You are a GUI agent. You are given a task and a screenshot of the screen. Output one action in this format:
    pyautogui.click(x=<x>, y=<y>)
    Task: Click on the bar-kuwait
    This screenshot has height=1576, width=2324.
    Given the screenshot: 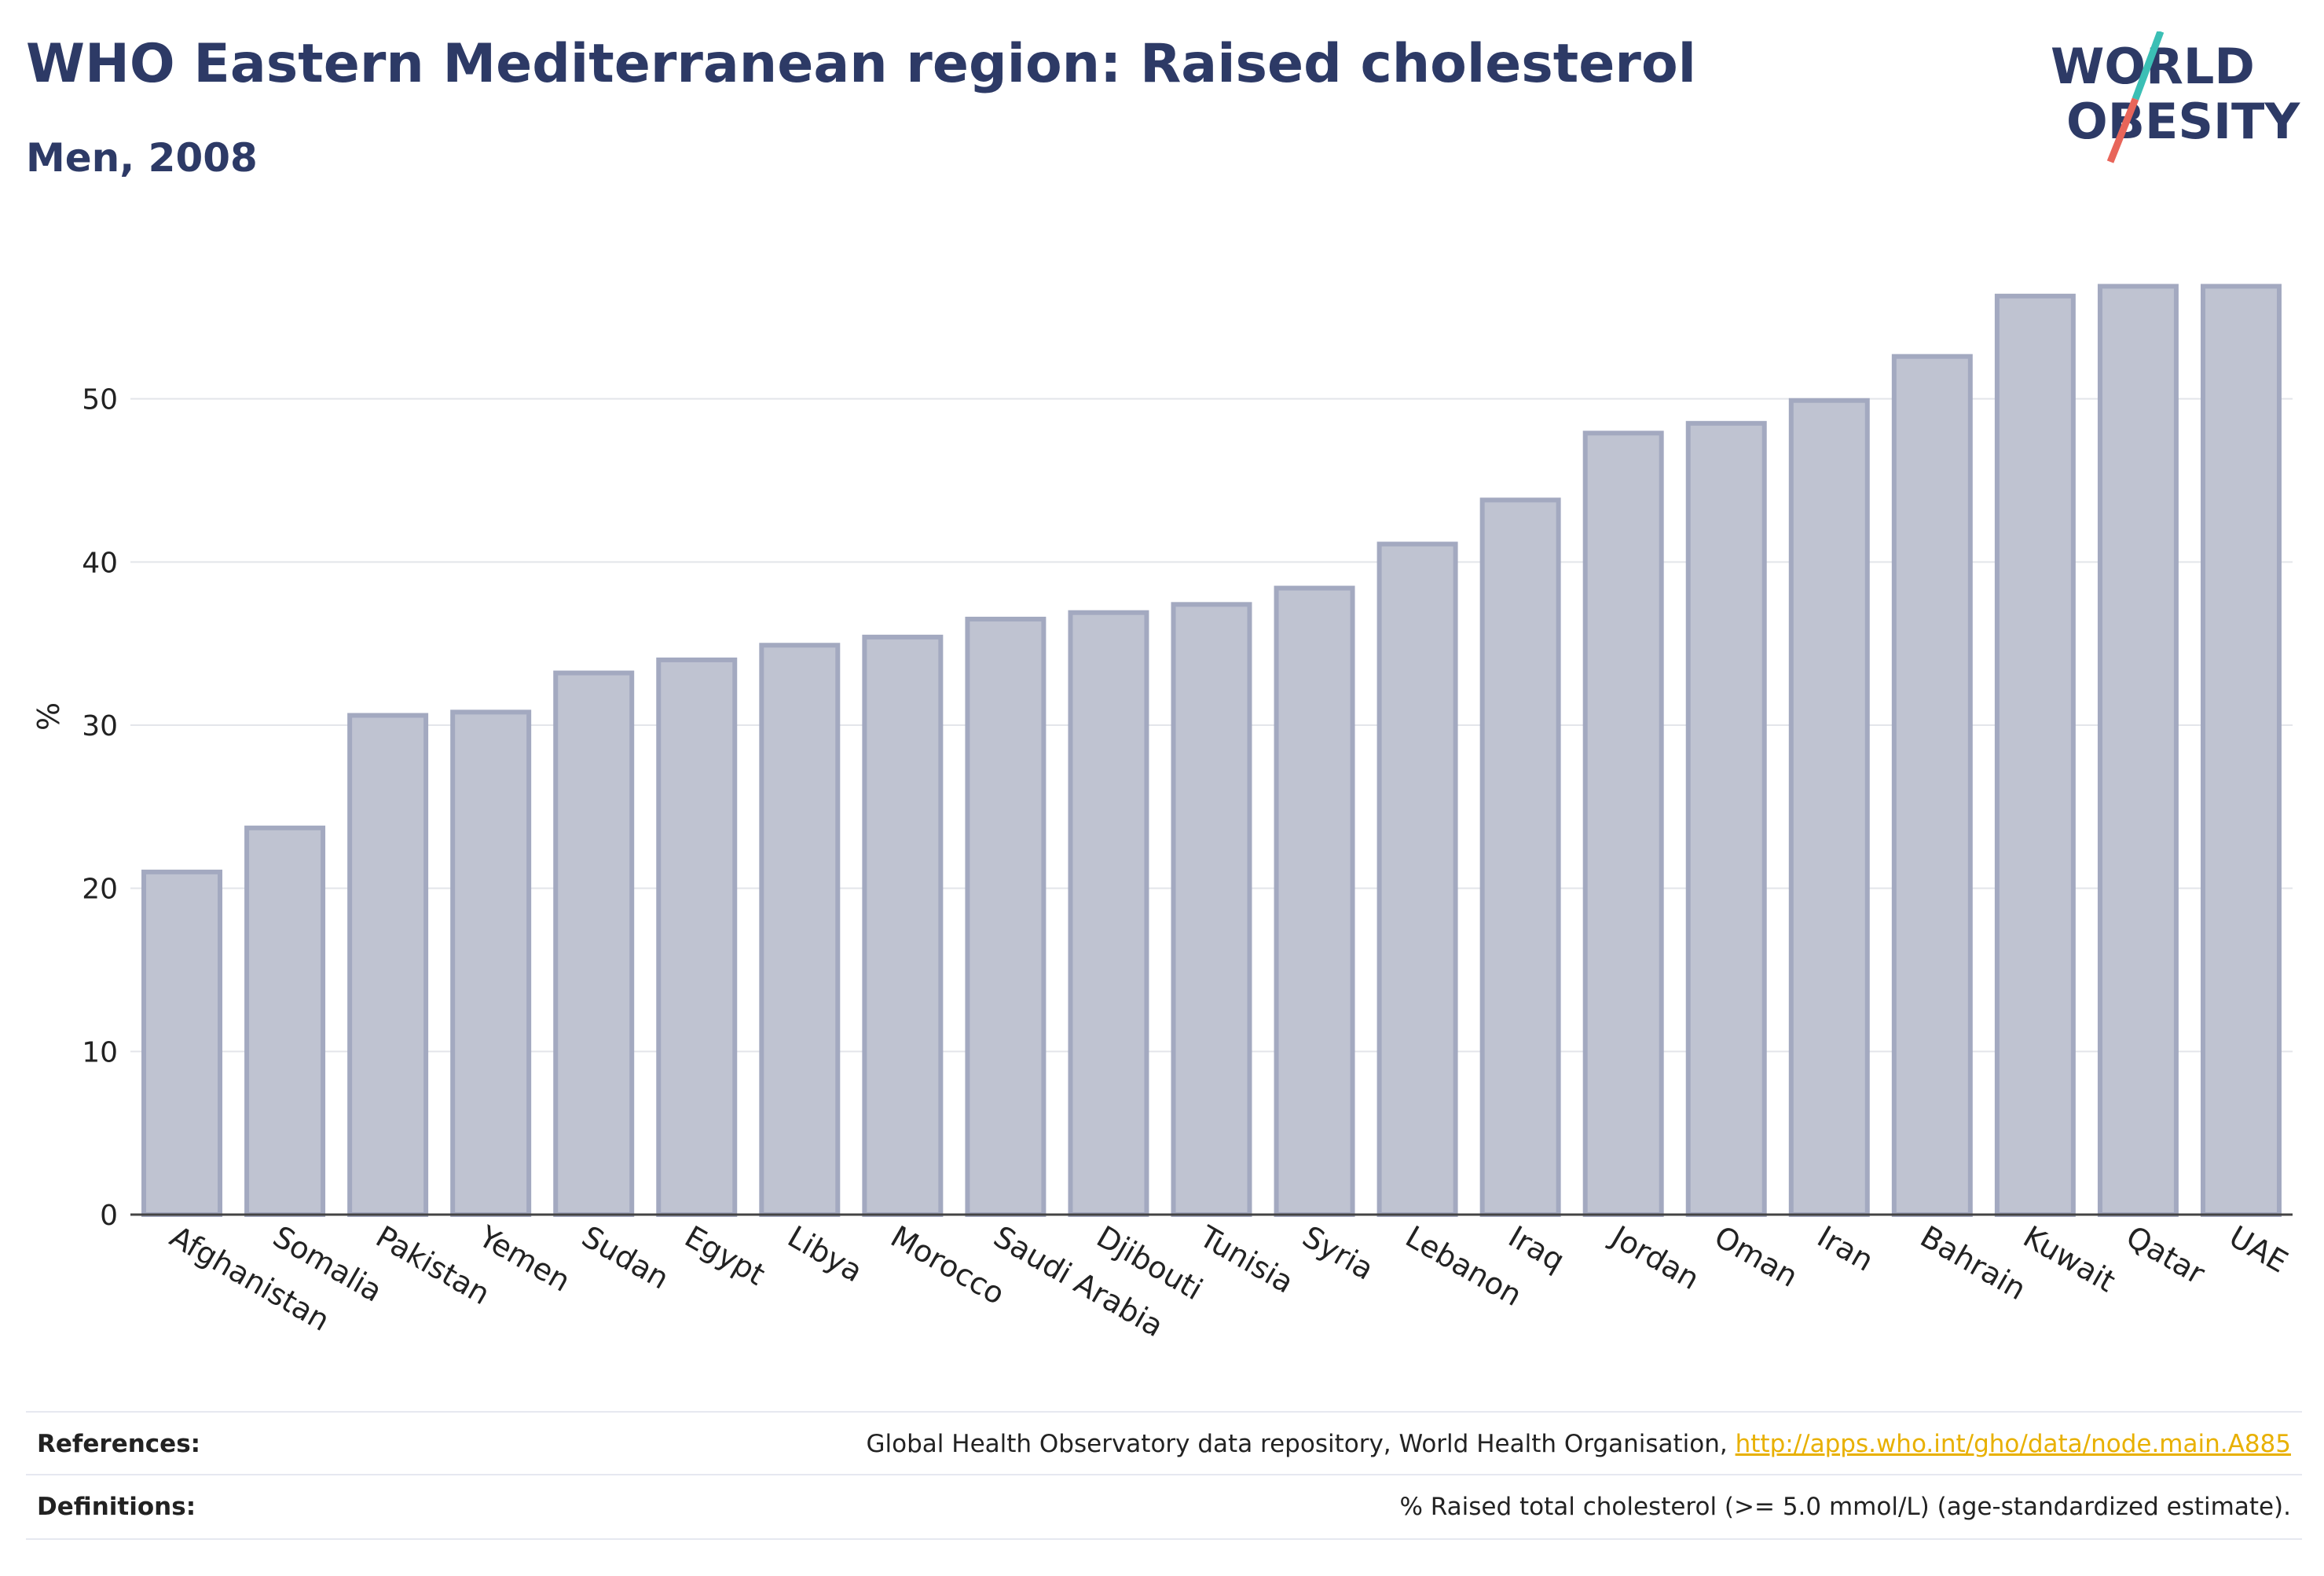 What is the action you would take?
    pyautogui.click(x=2035, y=755)
    